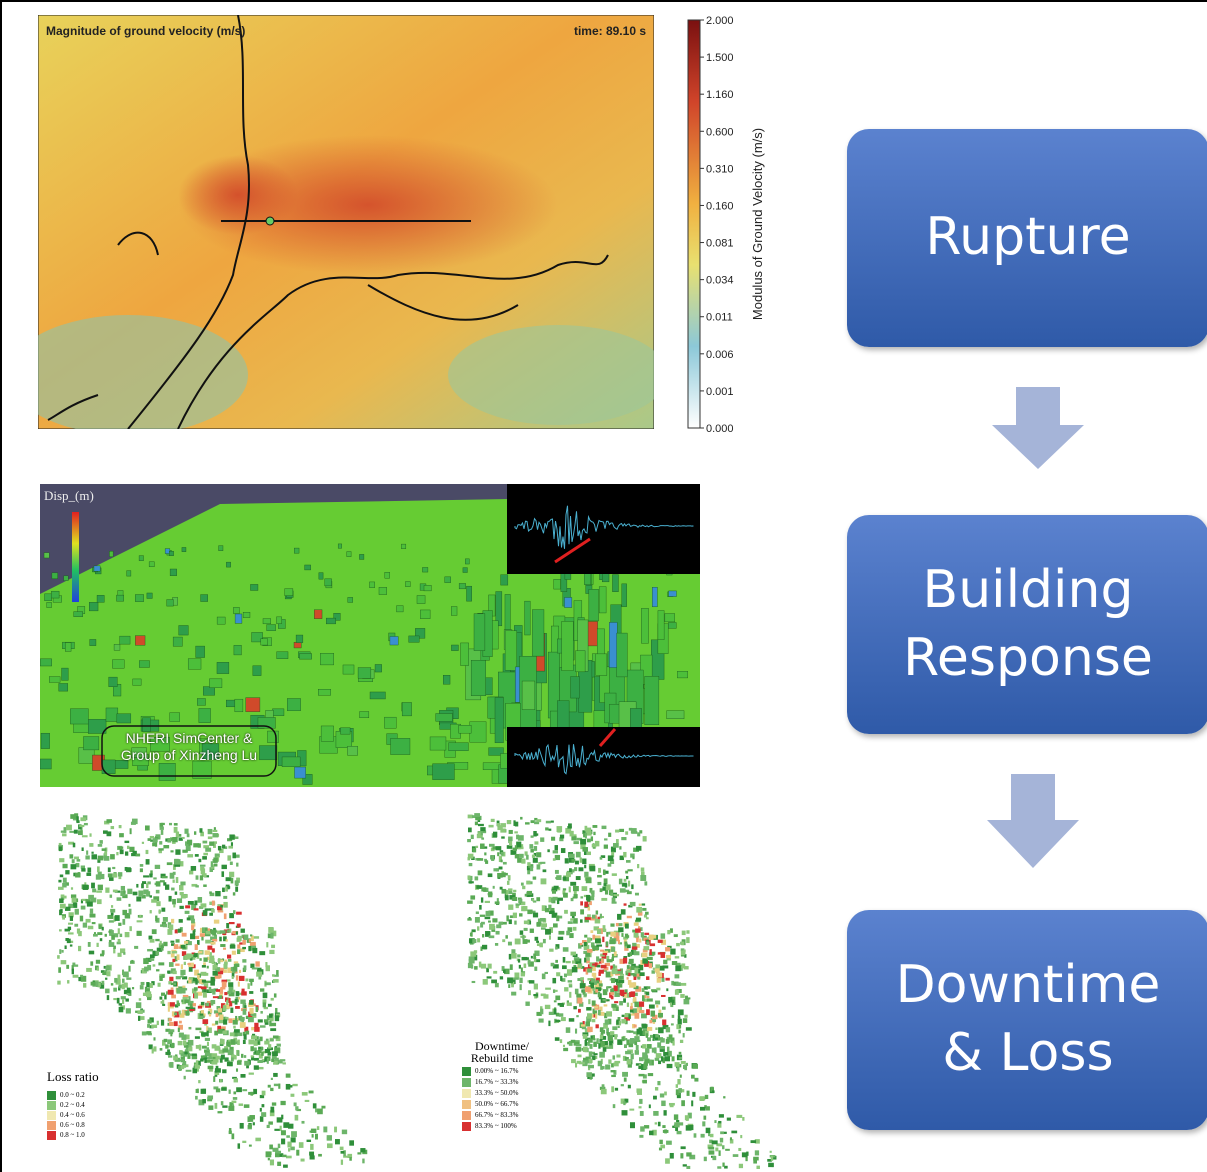 Image resolution: width=1207 pixels, height=1172 pixels. Describe the element at coordinates (720, 169) in the screenshot. I see `colorbar-tick-label: 0.310` at that location.